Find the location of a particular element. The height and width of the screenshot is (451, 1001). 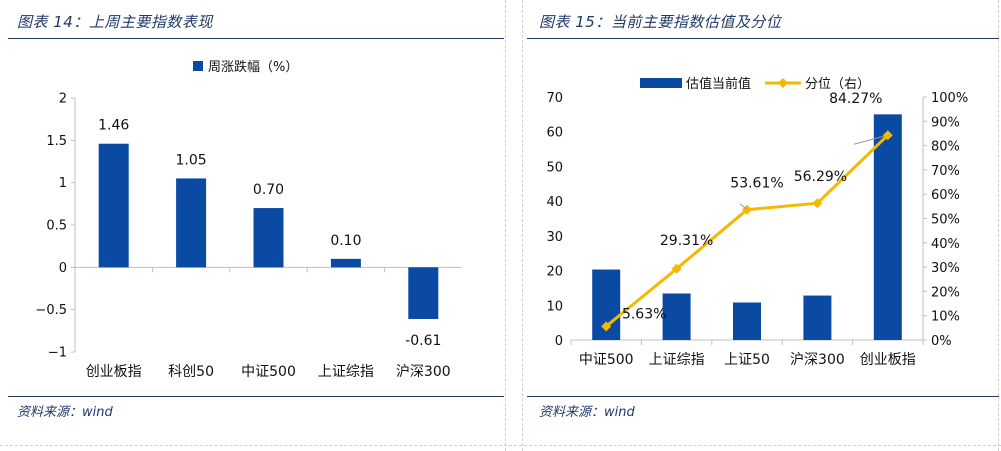

y-right-tick-label: 90% is located at coordinates (945, 122).